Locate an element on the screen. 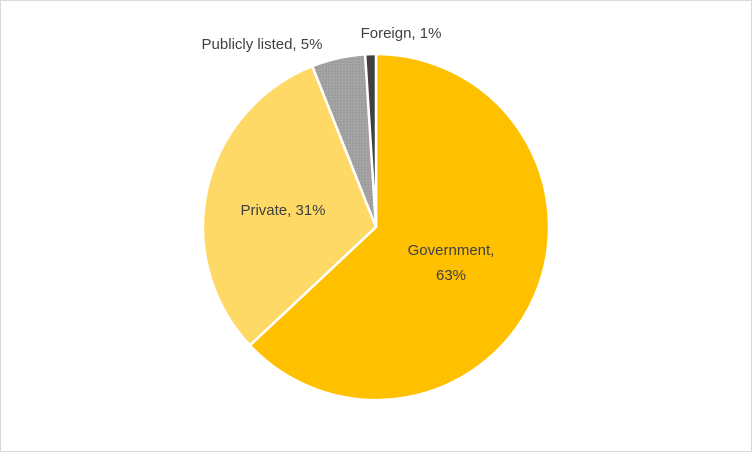 This screenshot has width=752, height=452. pie-slice-private is located at coordinates (289, 205).